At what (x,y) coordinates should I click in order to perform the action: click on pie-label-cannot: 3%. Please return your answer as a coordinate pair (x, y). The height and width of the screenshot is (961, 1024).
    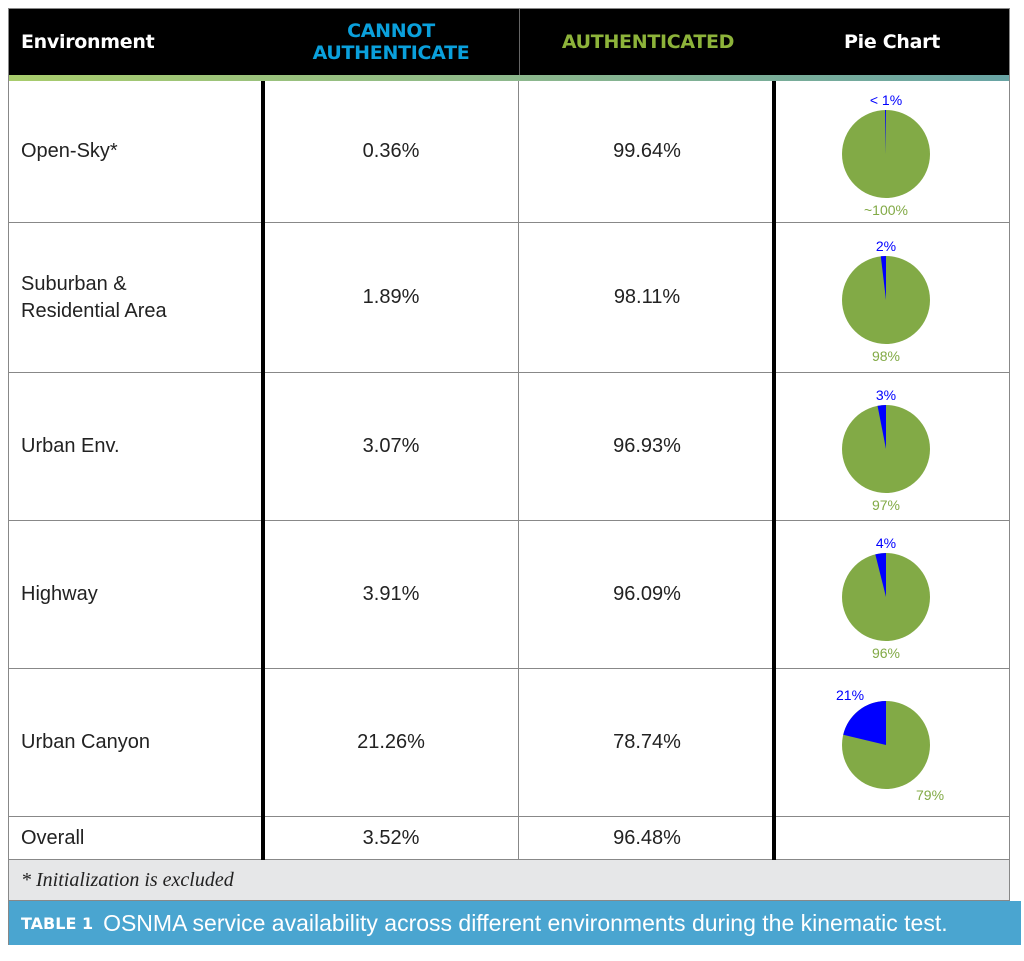
    Looking at the image, I should click on (886, 395).